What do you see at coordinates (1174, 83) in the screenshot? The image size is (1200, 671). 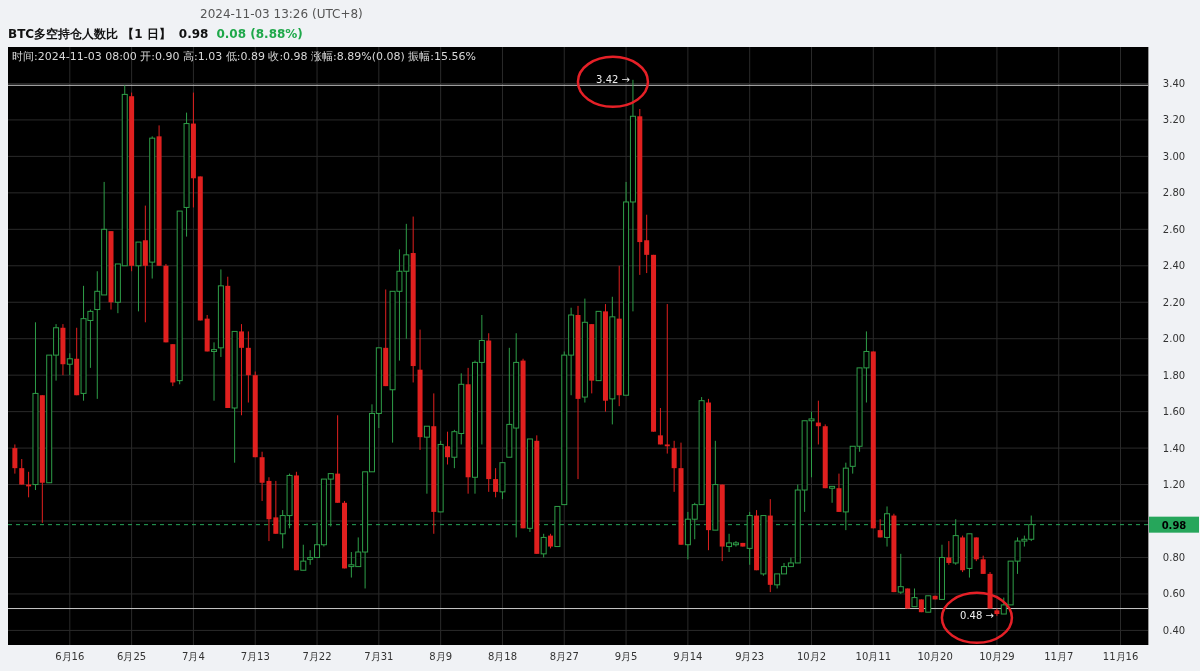 I see `y-tick-label: 3.40` at bounding box center [1174, 83].